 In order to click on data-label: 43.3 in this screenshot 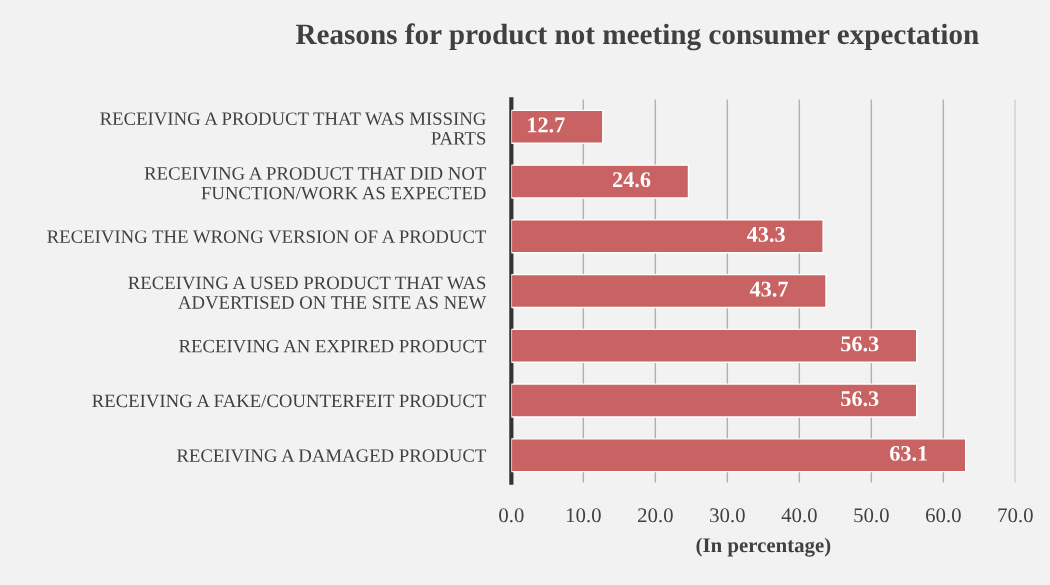, I will do `click(766, 234)`.